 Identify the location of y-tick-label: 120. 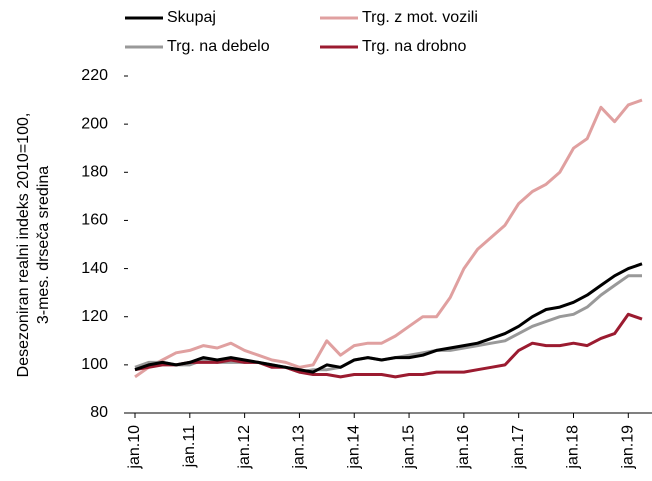
(94, 316).